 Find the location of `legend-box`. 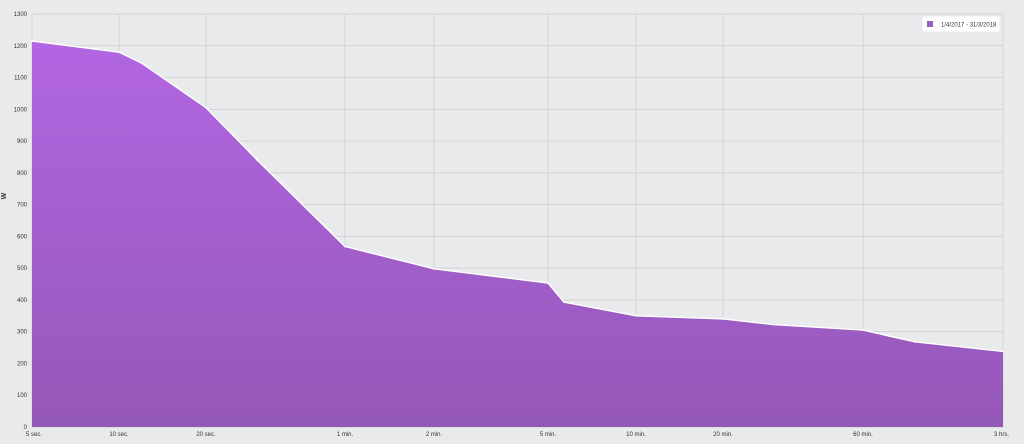

legend-box is located at coordinates (961, 24).